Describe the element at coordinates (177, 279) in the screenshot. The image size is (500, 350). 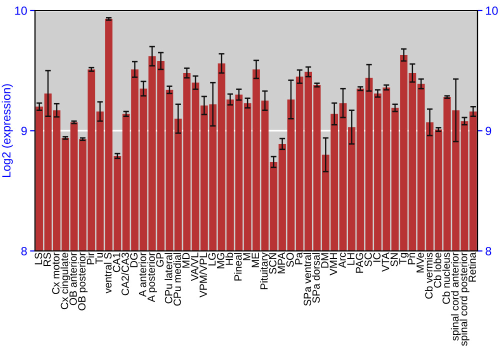
I see `x-tick-label: CPu medial` at that location.